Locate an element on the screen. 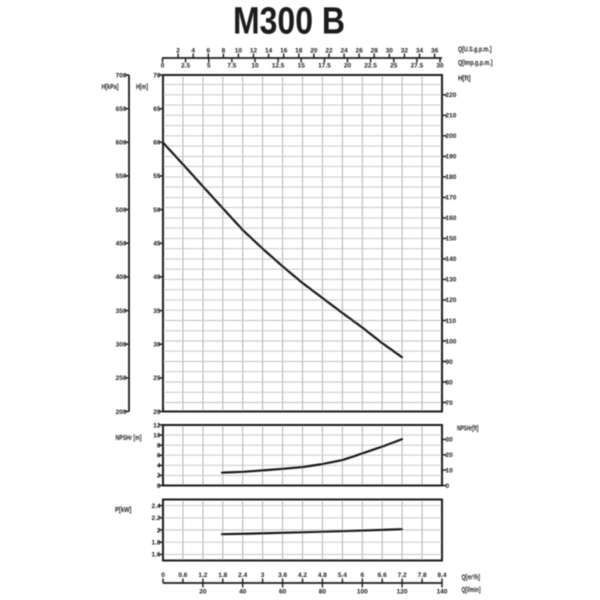  svg-text: 500 is located at coordinates (121, 210).